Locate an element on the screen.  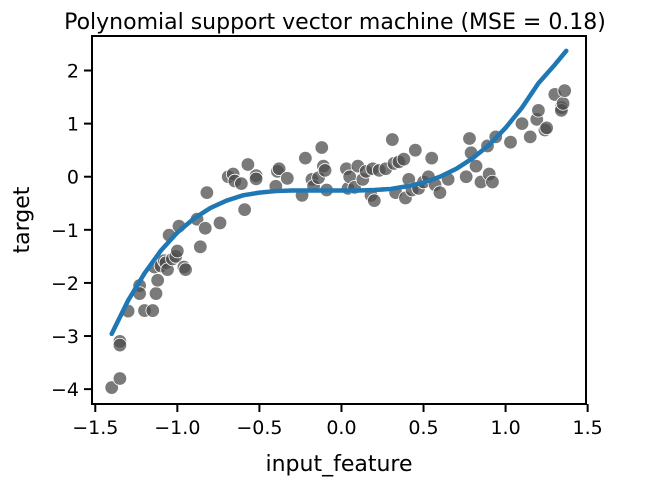
x-tick-label: 1.0 is located at coordinates (505, 428).